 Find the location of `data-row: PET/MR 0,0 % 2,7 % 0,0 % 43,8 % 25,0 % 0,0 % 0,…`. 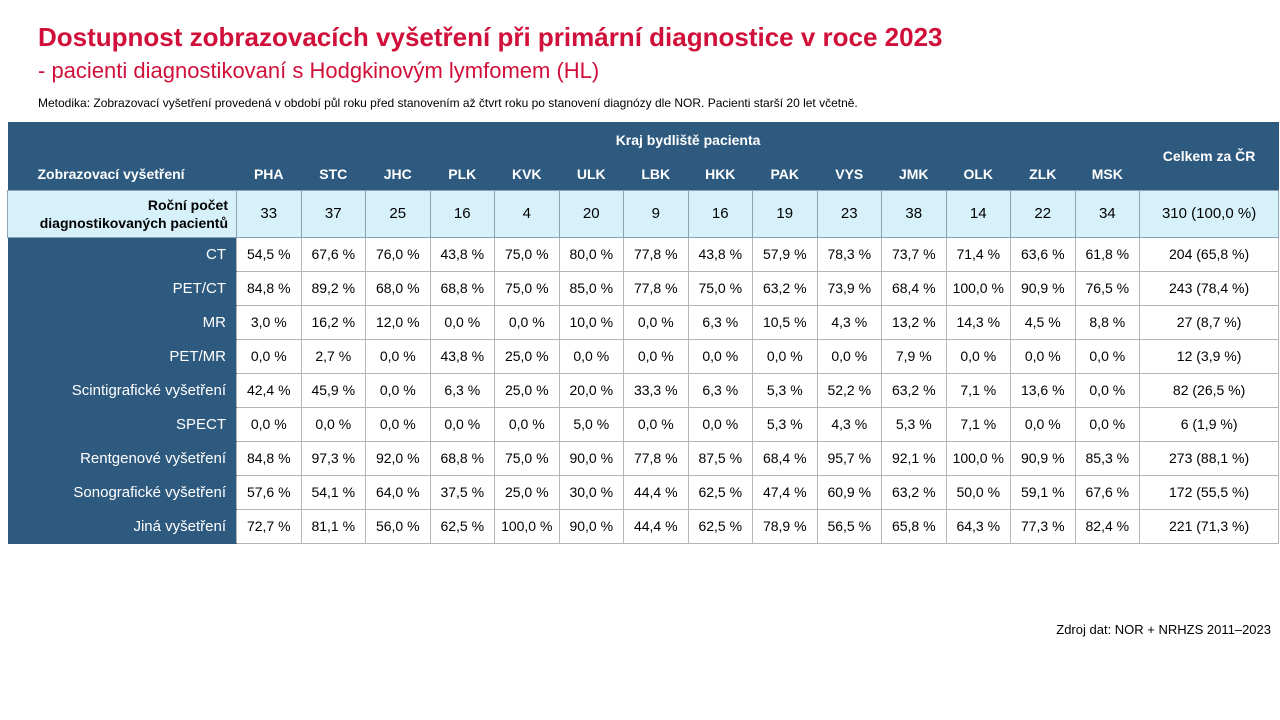

data-row: PET/MR 0,0 % 2,7 % 0,0 % 43,8 % 25,0 % 0,0 % 0,… is located at coordinates (643, 356).